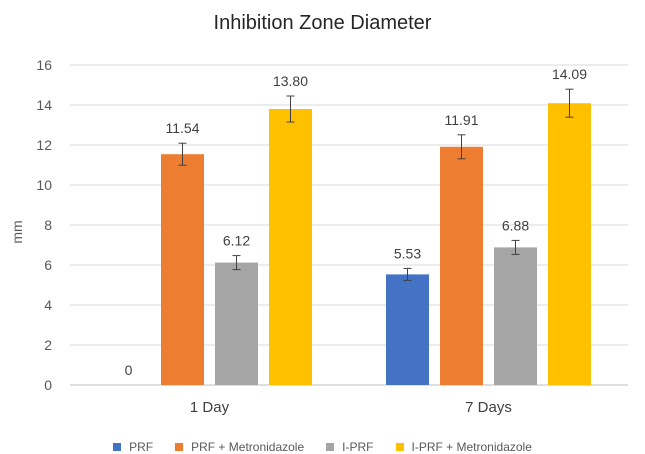  Describe the element at coordinates (48, 345) in the screenshot. I see `y-tick-label: 2` at that location.